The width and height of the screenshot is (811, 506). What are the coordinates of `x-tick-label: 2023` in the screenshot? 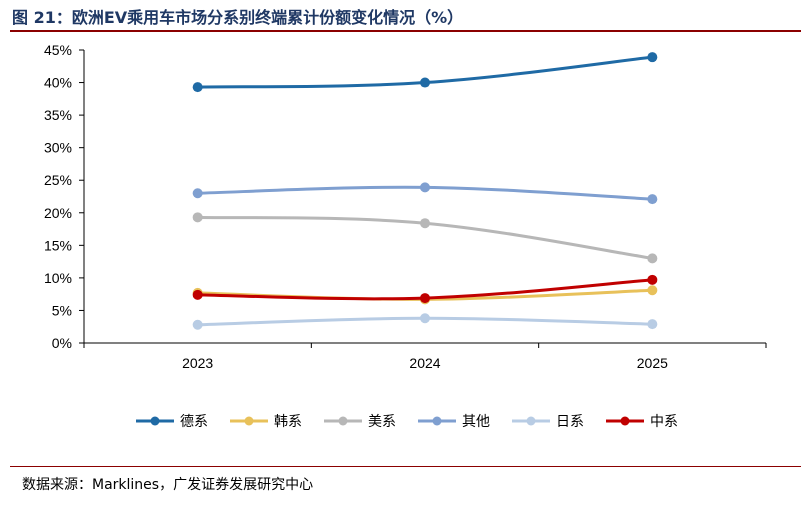 It's located at (197, 363).